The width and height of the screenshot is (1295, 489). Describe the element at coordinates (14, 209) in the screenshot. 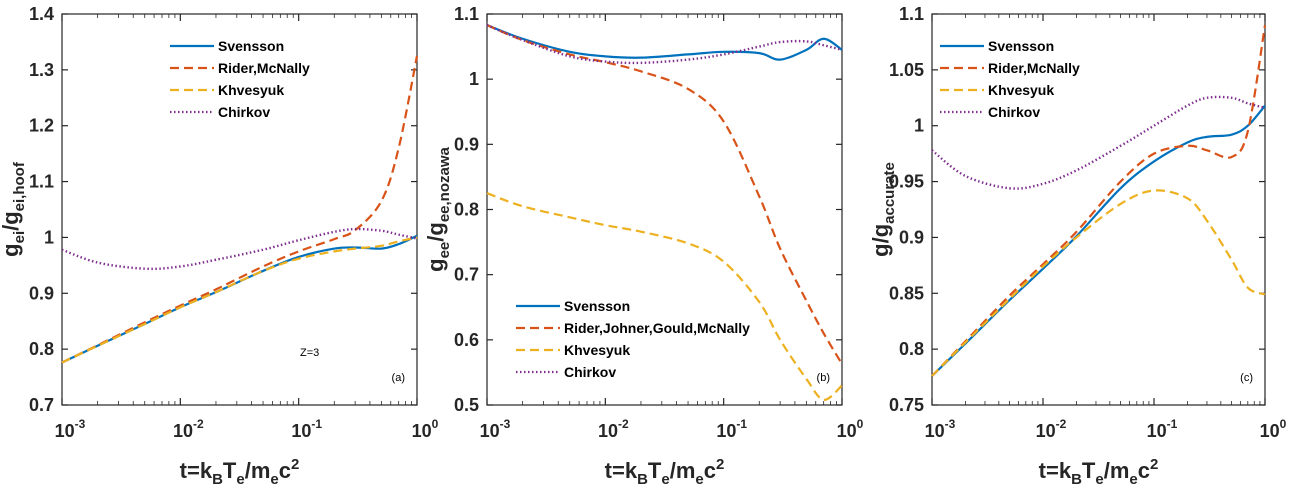

I see `y-axis-label: gei/gei,hoof` at that location.